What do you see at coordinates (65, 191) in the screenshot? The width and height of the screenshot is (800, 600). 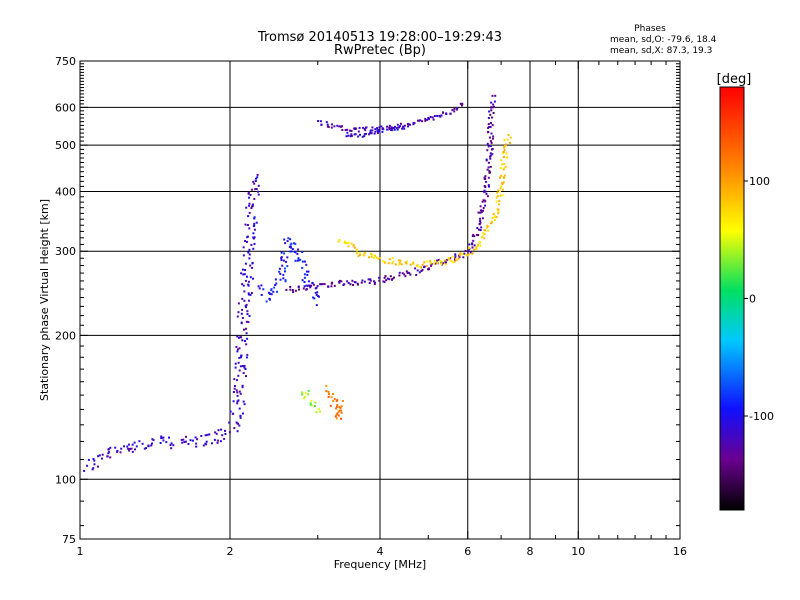 I see `y-tick-label: 400` at bounding box center [65, 191].